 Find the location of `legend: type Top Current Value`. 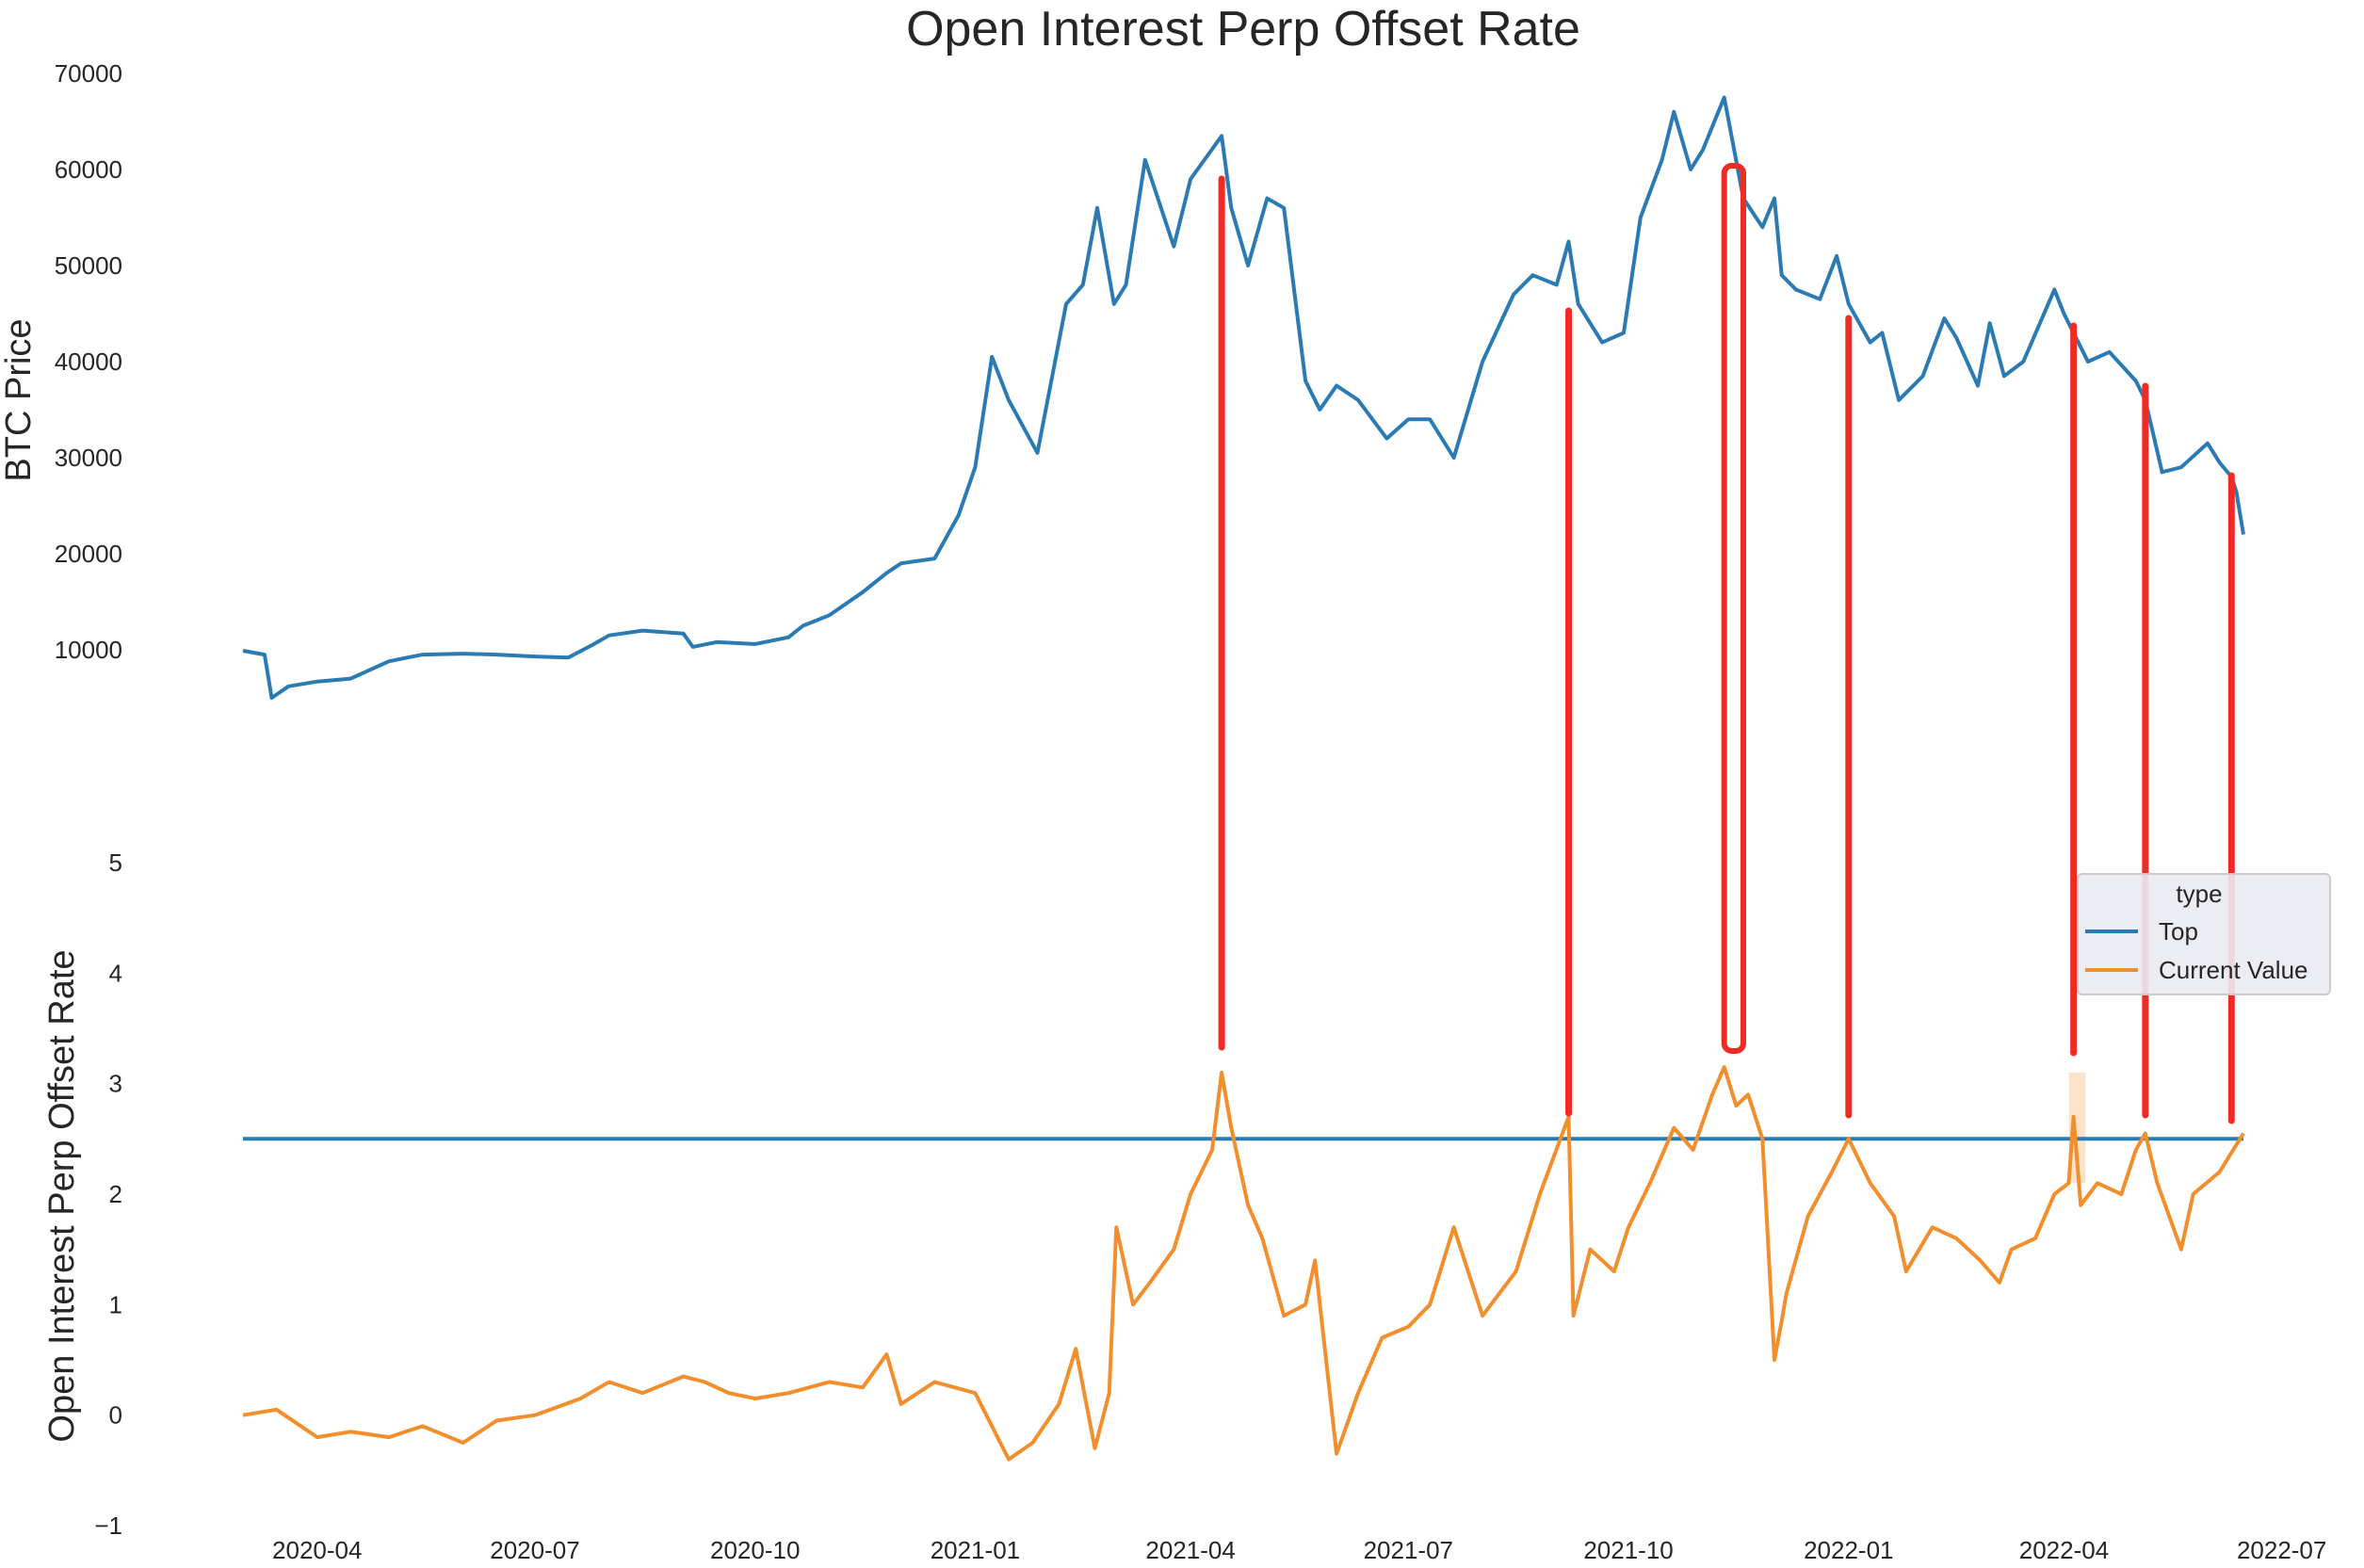

legend: type Top Current Value is located at coordinates (2204, 934).